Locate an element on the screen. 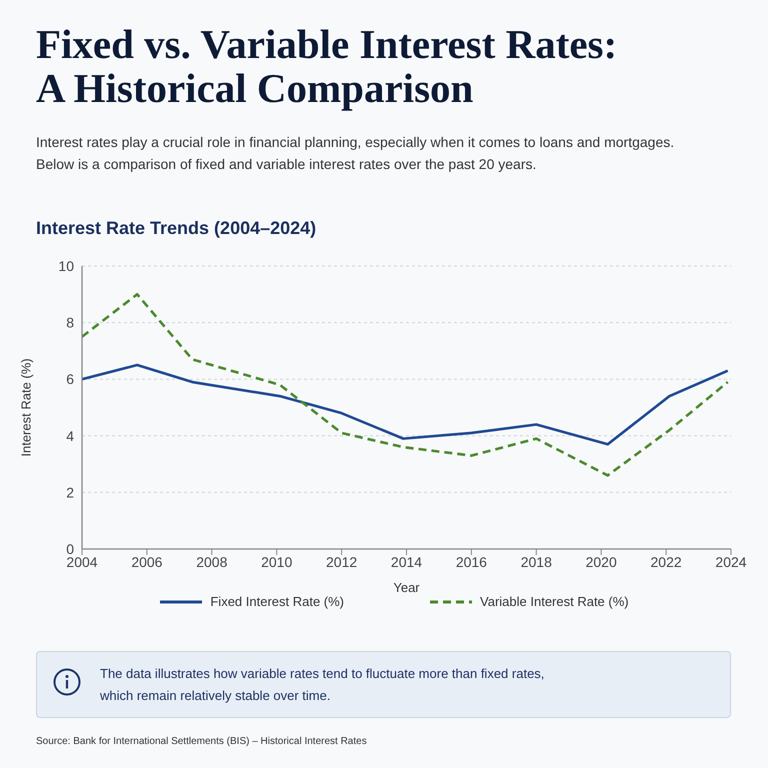 The width and height of the screenshot is (768, 768). y-tick-label: 4 is located at coordinates (70, 436).